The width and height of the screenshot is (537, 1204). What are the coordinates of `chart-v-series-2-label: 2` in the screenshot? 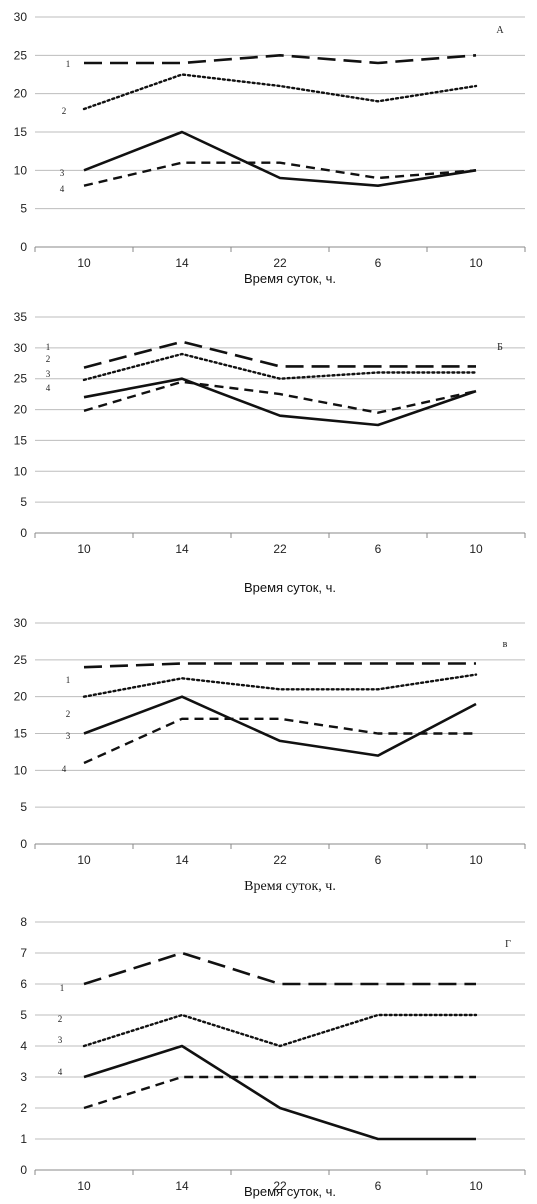 It's located at (68, 714).